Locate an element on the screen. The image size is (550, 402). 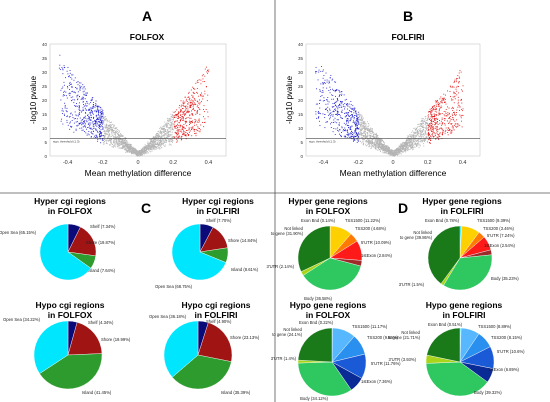
y-tick-label: 35 is located at coordinates (45, 58).